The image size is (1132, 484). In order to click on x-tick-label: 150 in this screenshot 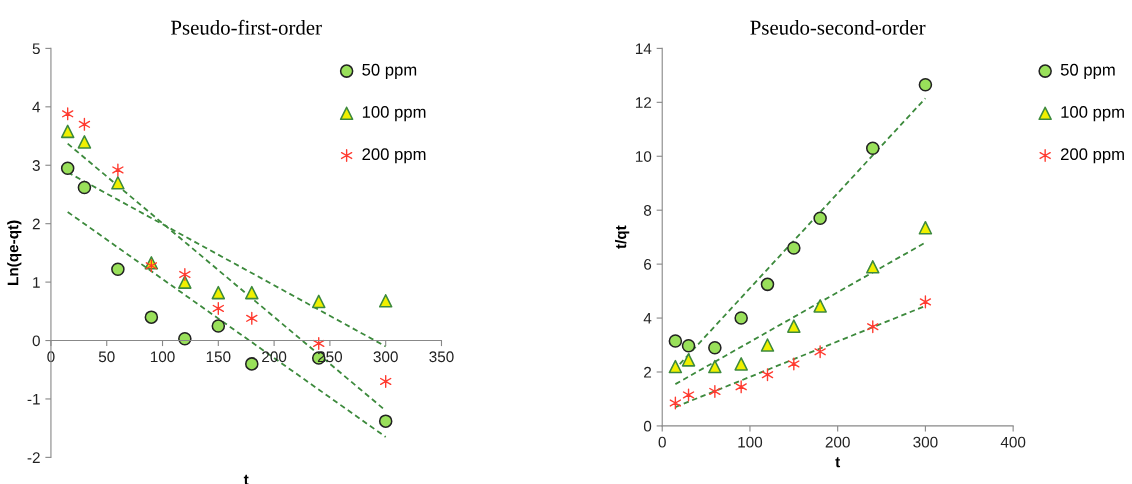, I will do `click(218, 357)`.